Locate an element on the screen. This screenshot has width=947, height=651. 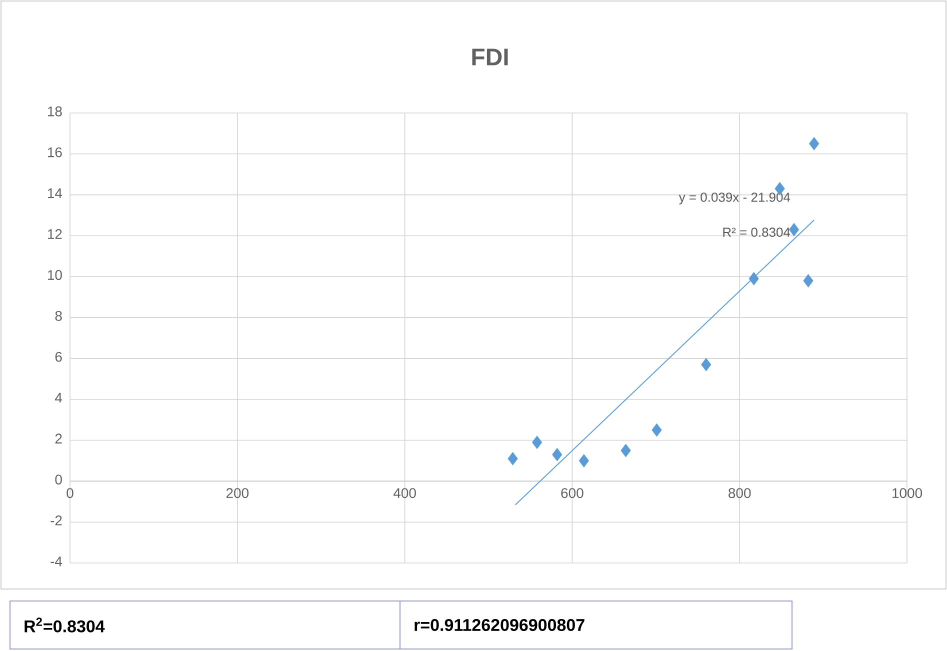
y-tick-label: 18 is located at coordinates (55, 111).